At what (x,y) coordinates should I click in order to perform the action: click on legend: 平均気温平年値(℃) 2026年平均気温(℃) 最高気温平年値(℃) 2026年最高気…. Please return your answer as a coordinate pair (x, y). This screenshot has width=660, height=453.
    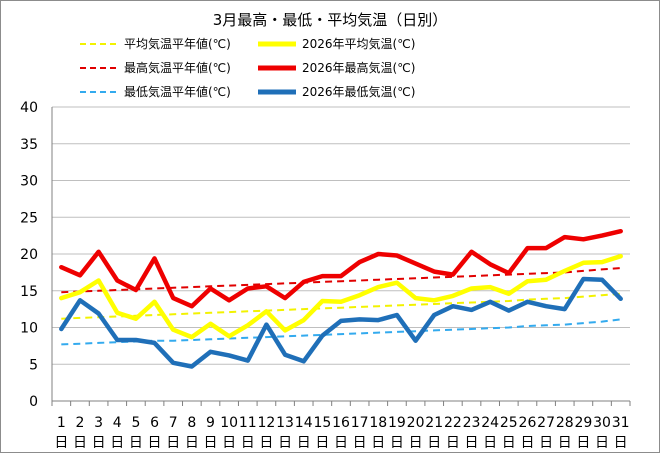
    Looking at the image, I should click on (247, 67).